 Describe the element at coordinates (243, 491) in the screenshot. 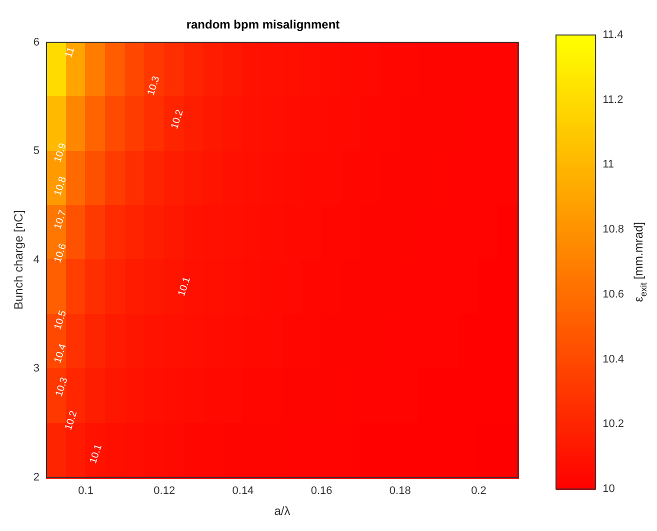

I see `x-tick-label: 0.14` at that location.